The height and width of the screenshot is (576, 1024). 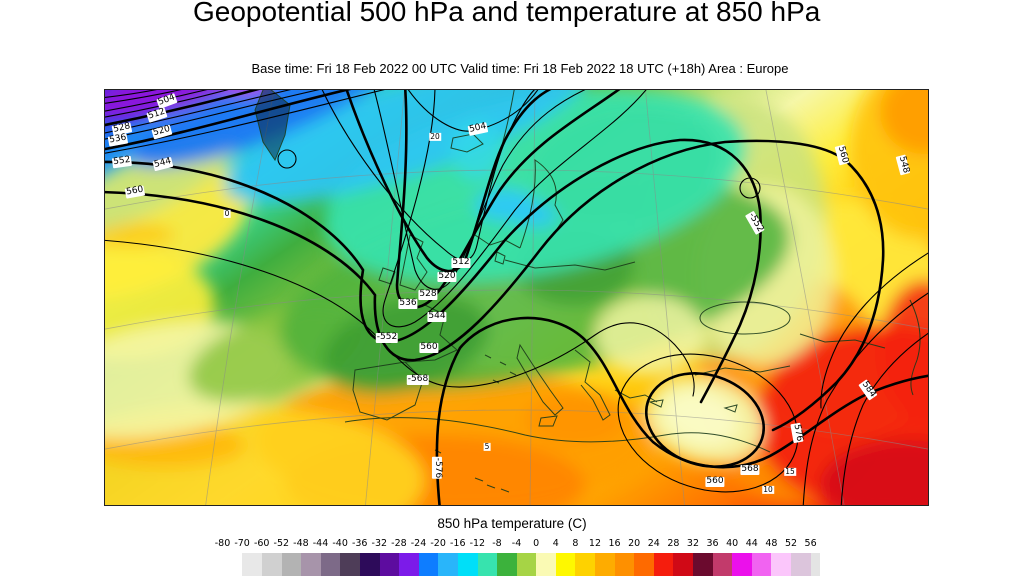 What do you see at coordinates (614, 543) in the screenshot?
I see `legend-tick: 16` at bounding box center [614, 543].